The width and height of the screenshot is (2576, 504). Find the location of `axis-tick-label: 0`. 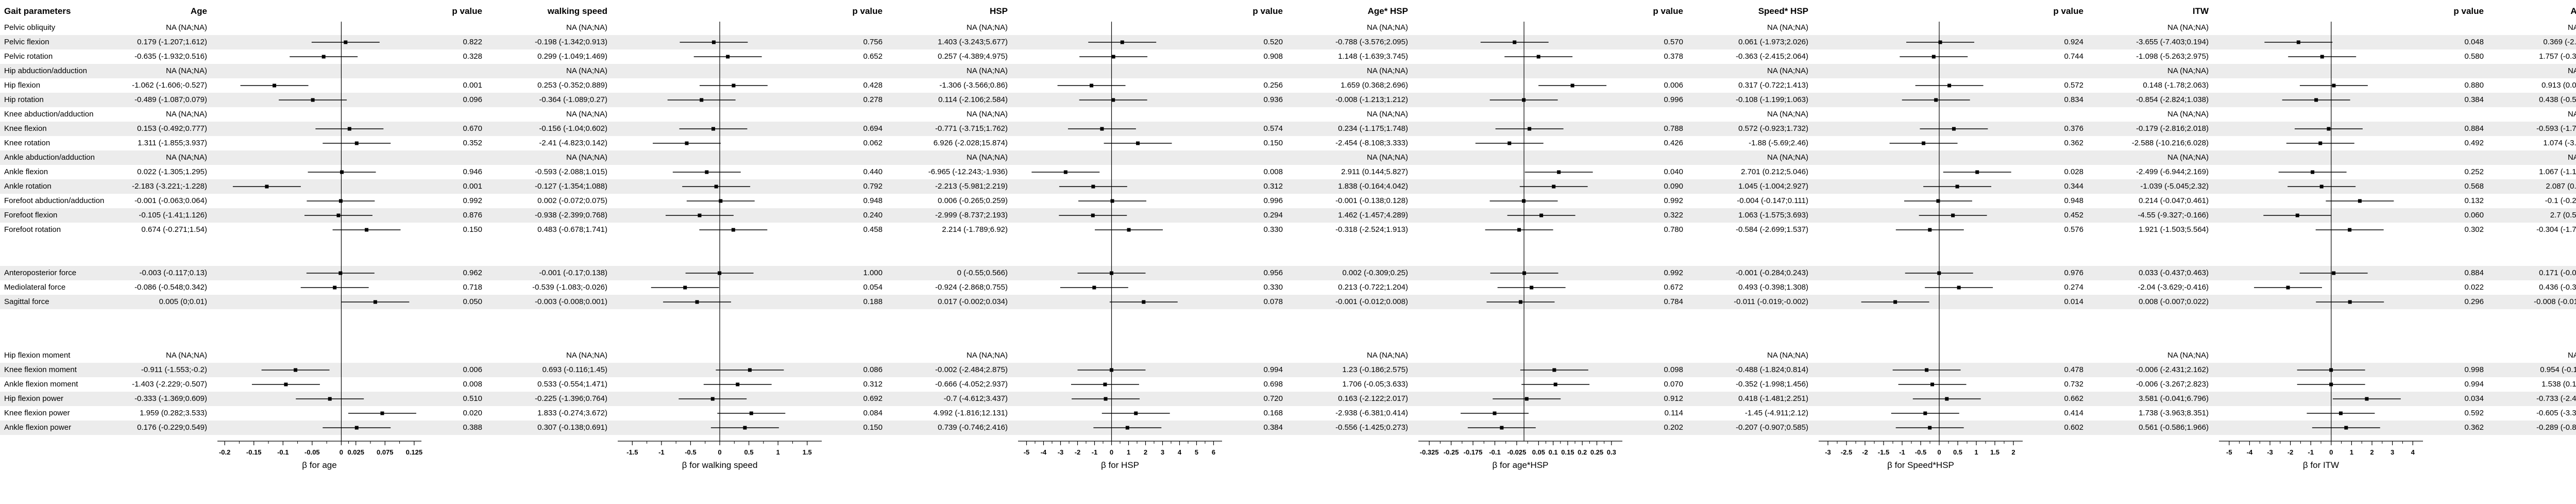

axis-tick-label: 0 is located at coordinates (1939, 452).